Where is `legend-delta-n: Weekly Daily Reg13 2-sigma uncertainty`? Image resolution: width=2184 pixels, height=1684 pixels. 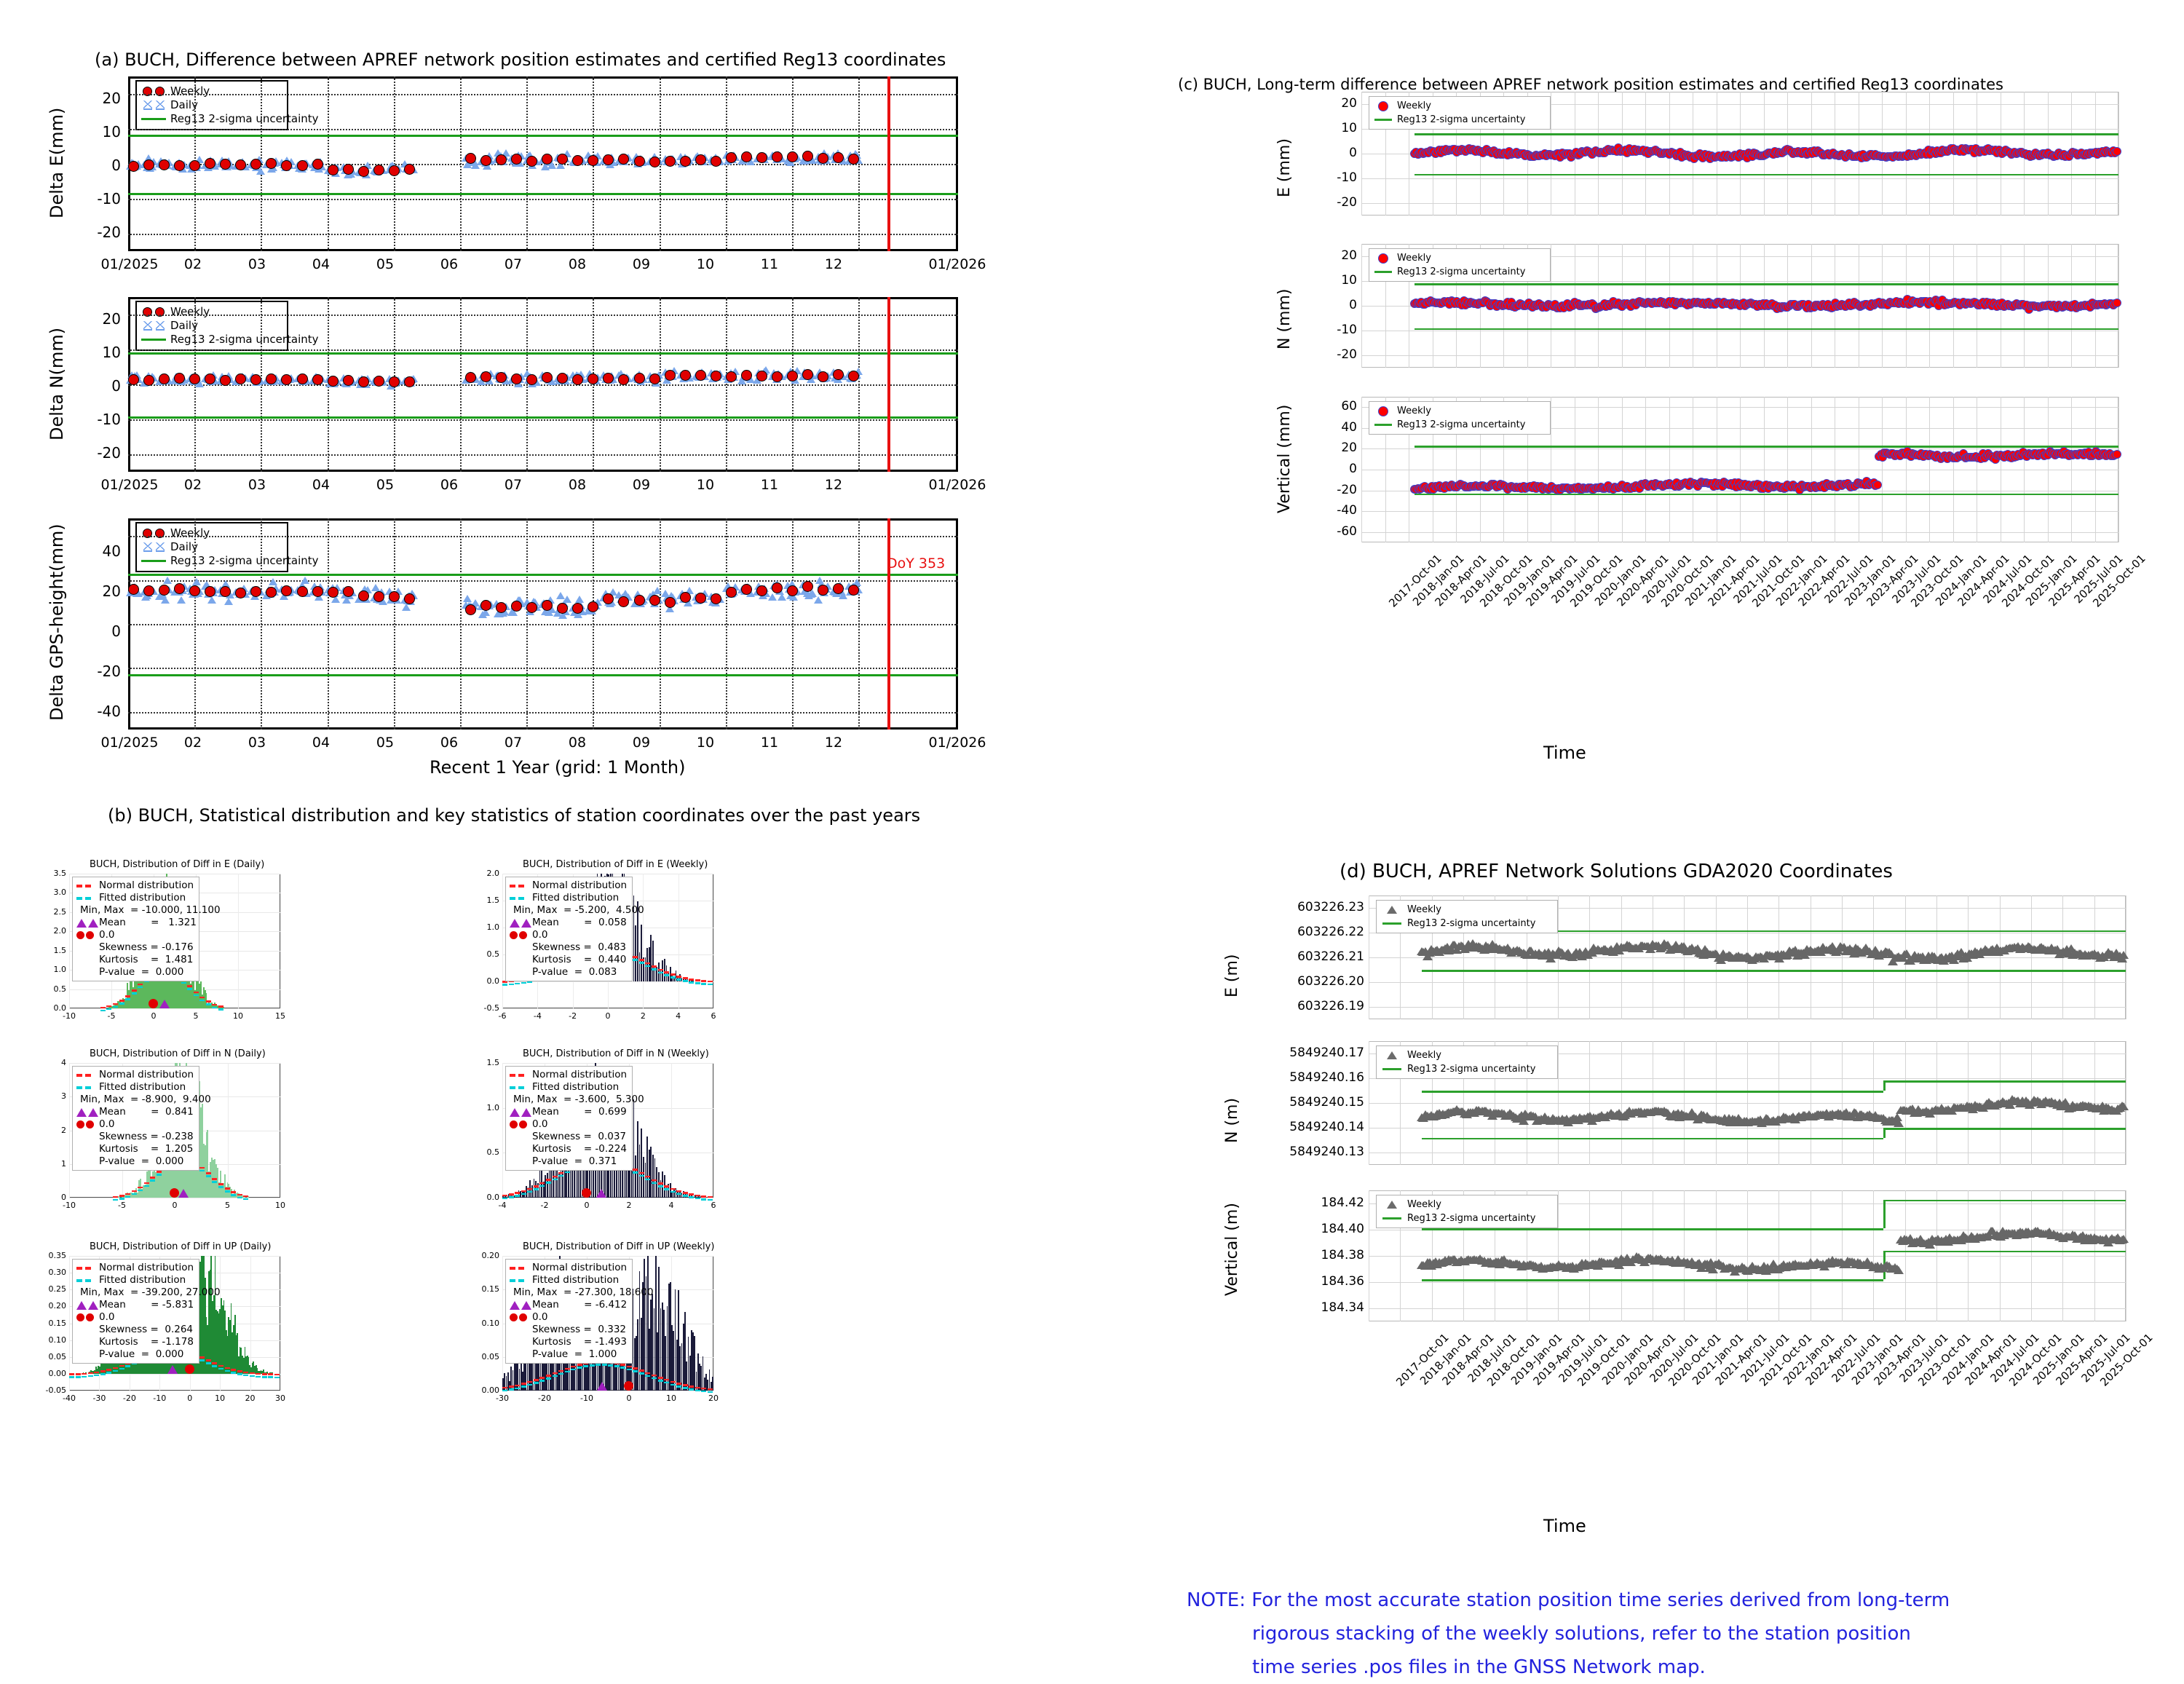
legend-delta-n: Weekly Daily Reg13 2-sigma uncertainty is located at coordinates (211, 326).